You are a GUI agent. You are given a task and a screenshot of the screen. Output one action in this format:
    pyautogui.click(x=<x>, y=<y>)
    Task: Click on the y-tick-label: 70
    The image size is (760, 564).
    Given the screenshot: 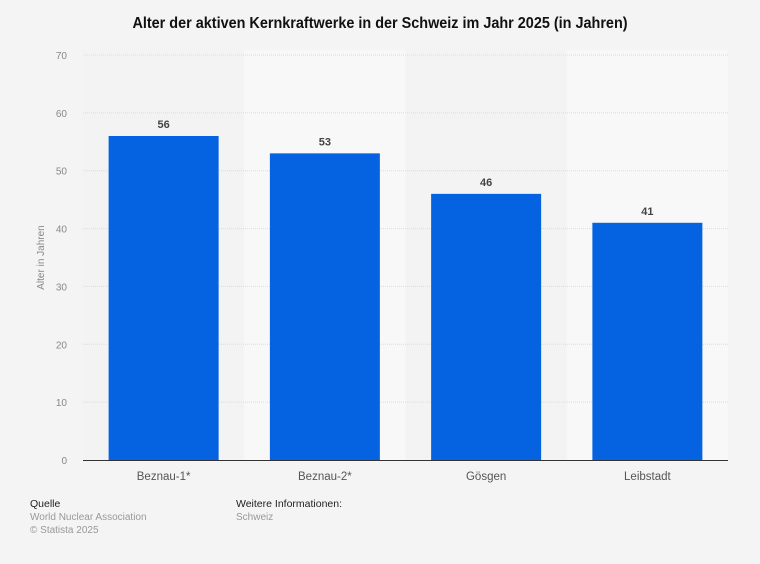 What is the action you would take?
    pyautogui.click(x=62, y=56)
    